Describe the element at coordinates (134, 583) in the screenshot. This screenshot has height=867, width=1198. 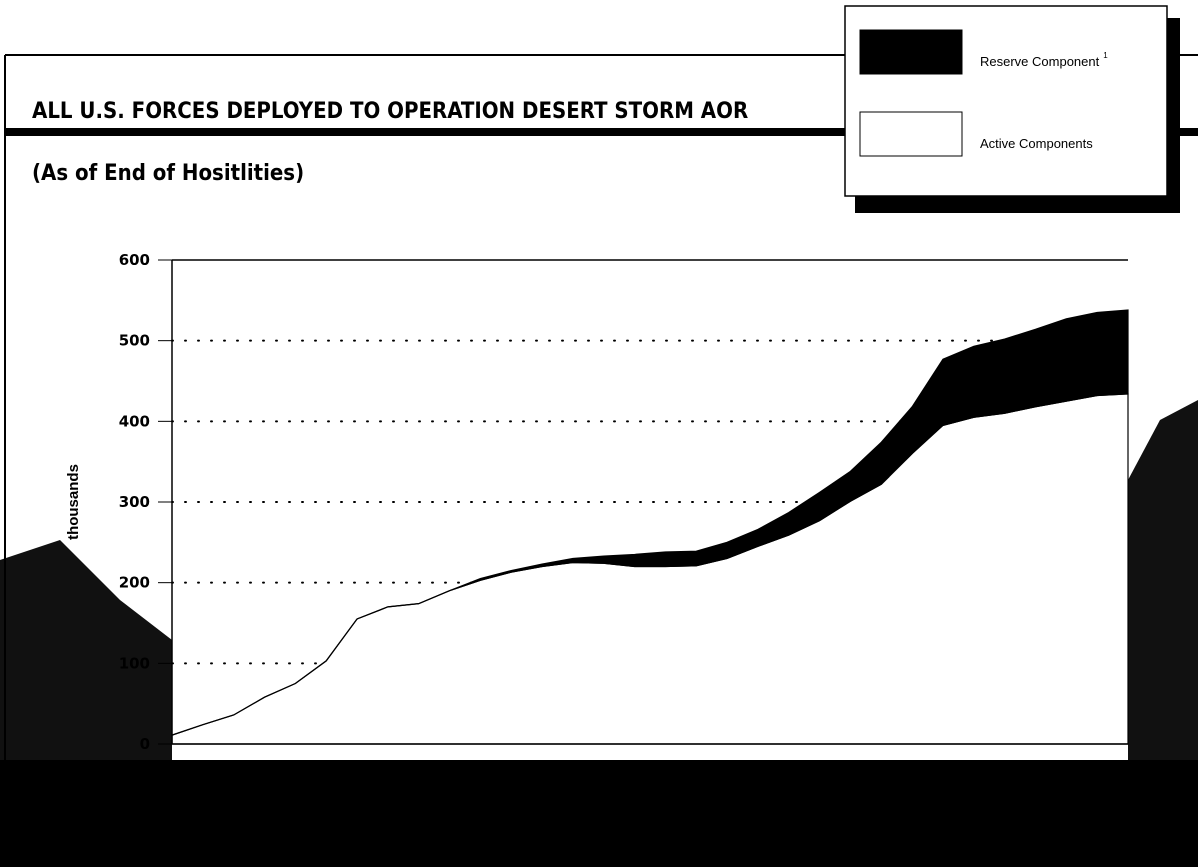
I see `y-tick-label: 200` at that location.